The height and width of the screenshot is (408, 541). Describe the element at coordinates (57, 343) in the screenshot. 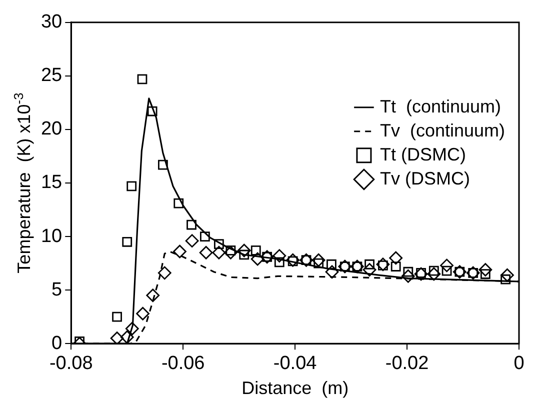

I see `y-tick-label: 0` at that location.